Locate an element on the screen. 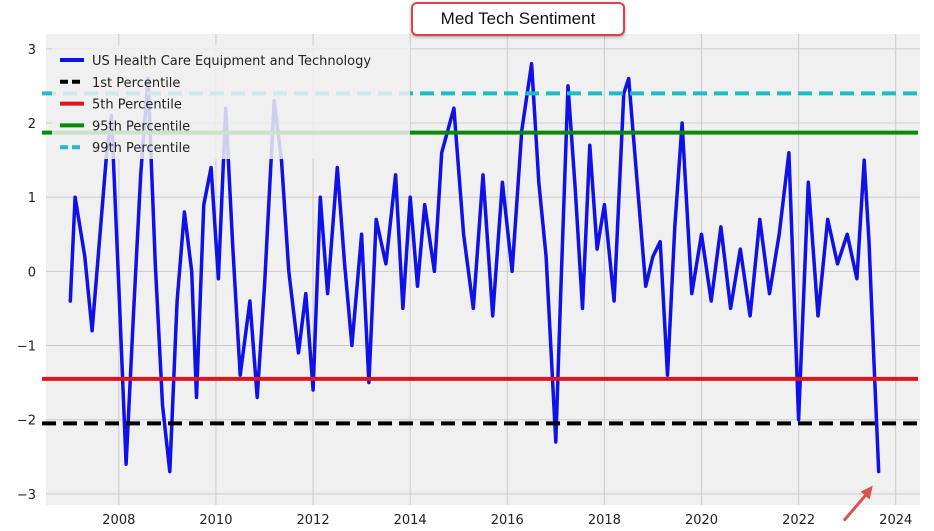 Image resolution: width=934 pixels, height=531 pixels. x-tick-label: 2020 is located at coordinates (701, 520).